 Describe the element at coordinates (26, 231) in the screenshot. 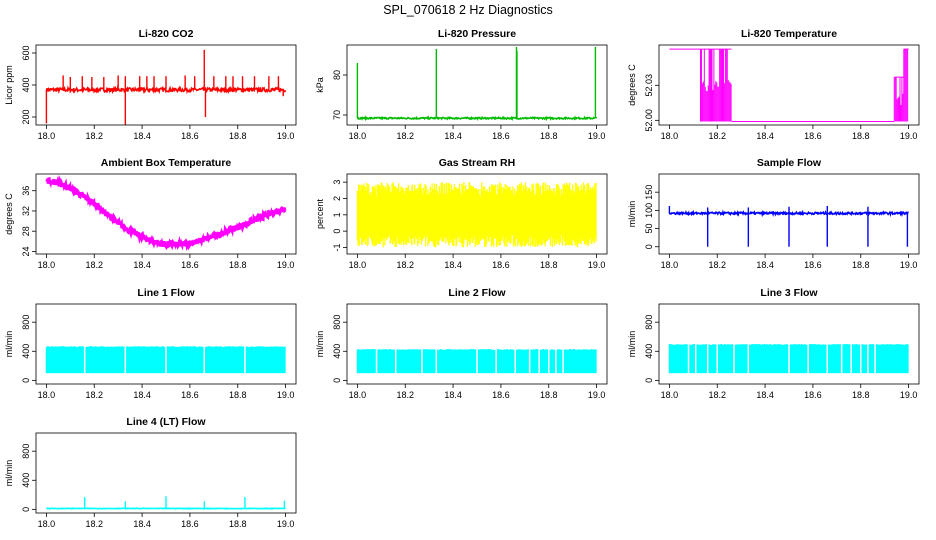

I see `y-tick-label: 28` at that location.